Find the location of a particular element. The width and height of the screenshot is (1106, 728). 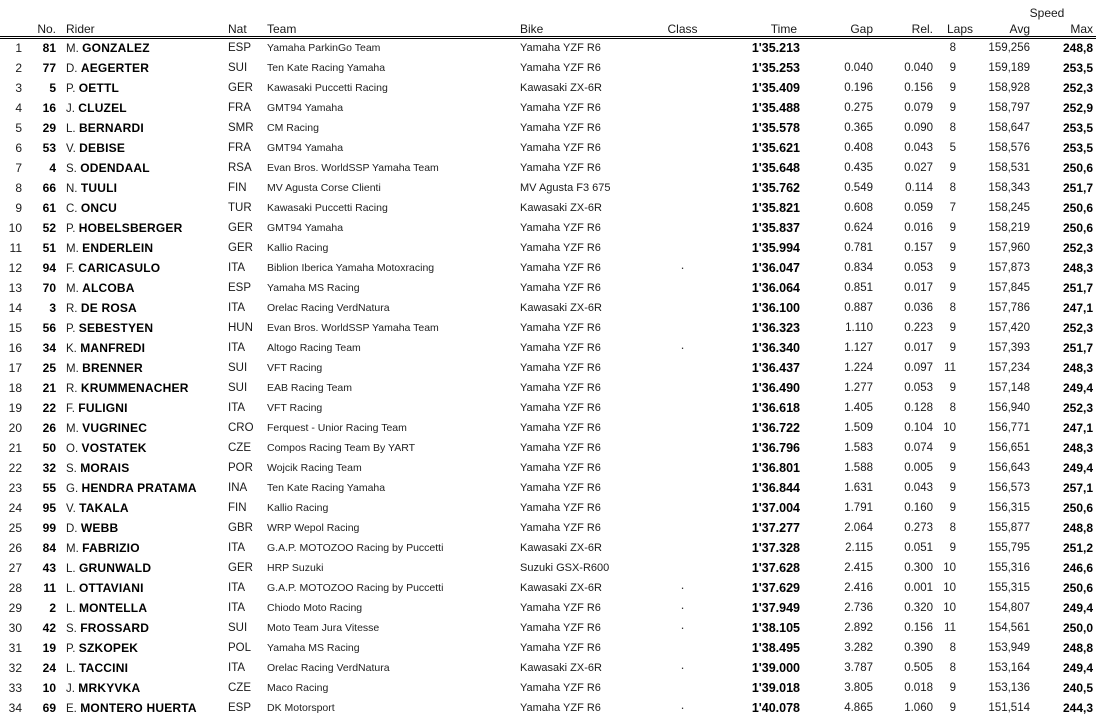

rider-name-cell: M. ENDERLEIN is located at coordinates (142, 248).